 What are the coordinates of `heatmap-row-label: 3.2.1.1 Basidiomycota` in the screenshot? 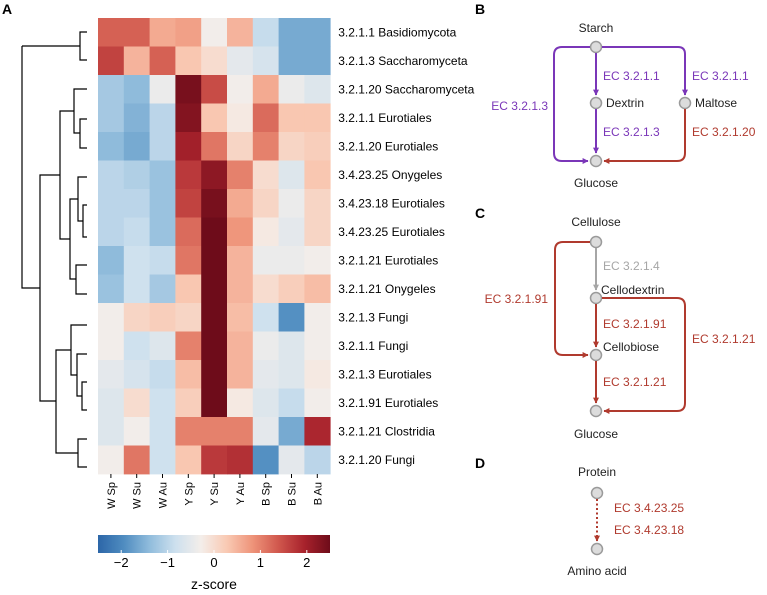 It's located at (397, 32).